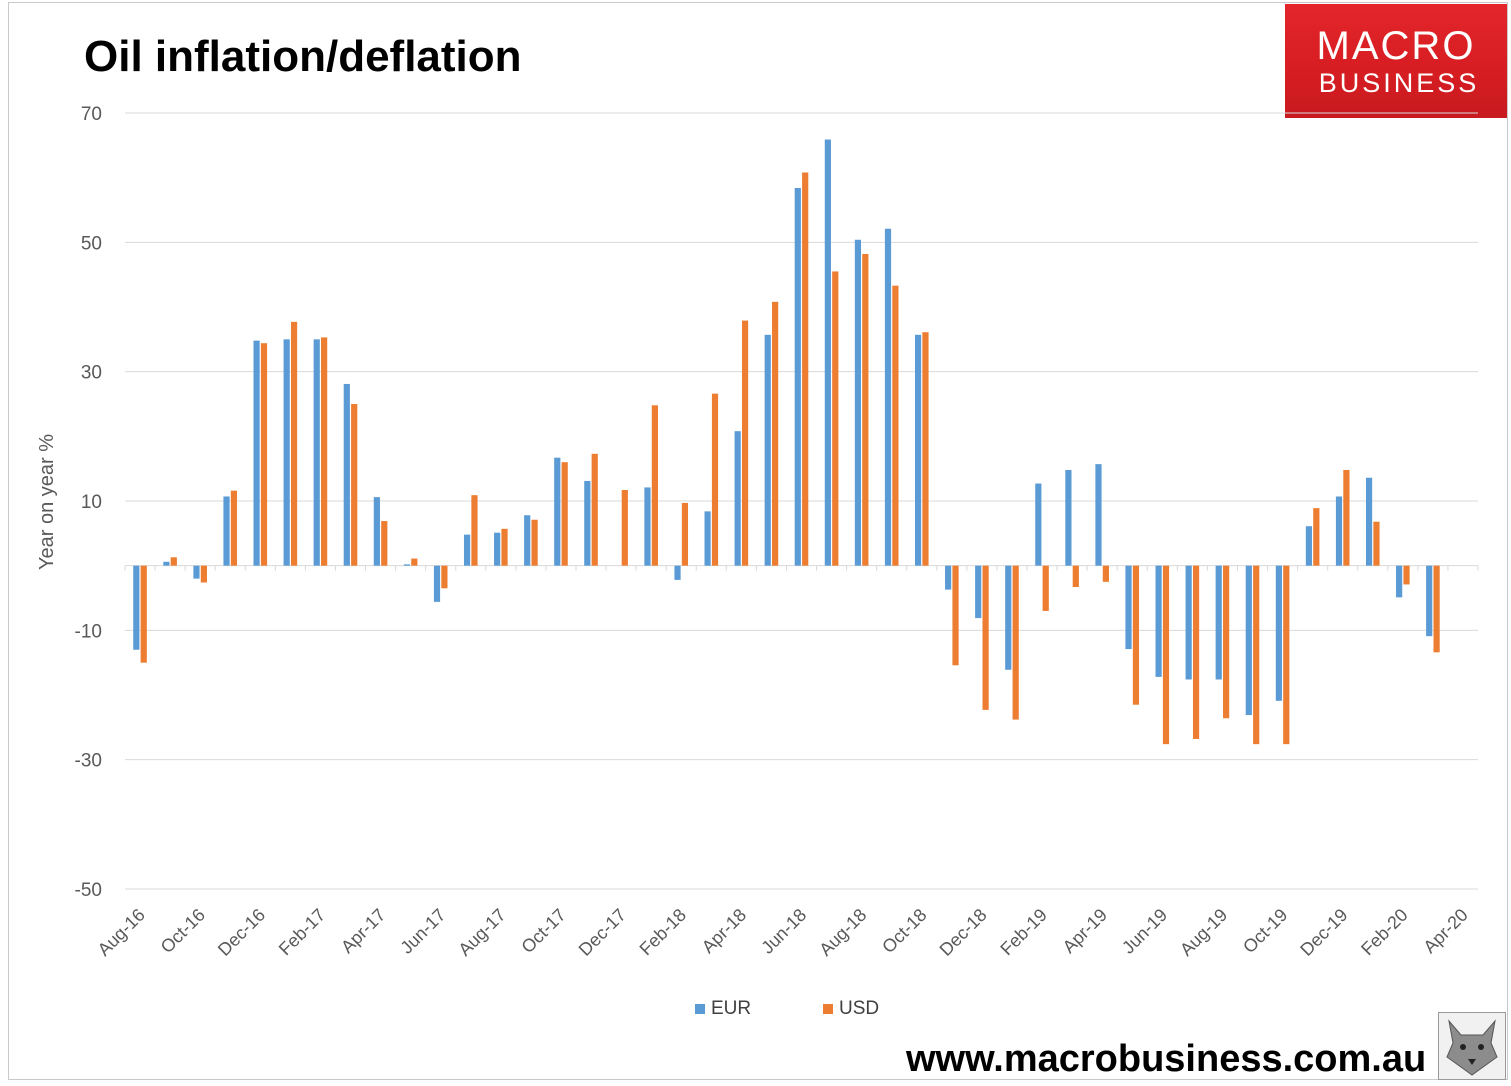 The width and height of the screenshot is (1511, 1086). What do you see at coordinates (543, 931) in the screenshot?
I see `x-tick-label: Oct-17` at bounding box center [543, 931].